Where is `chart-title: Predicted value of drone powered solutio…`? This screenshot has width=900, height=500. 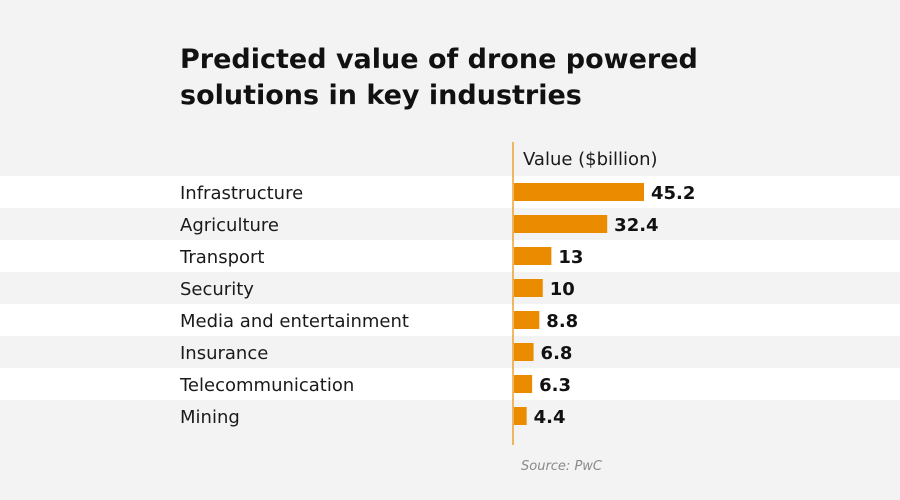
chart-title: Predicted value of drone powered solutio… is located at coordinates (439, 77).